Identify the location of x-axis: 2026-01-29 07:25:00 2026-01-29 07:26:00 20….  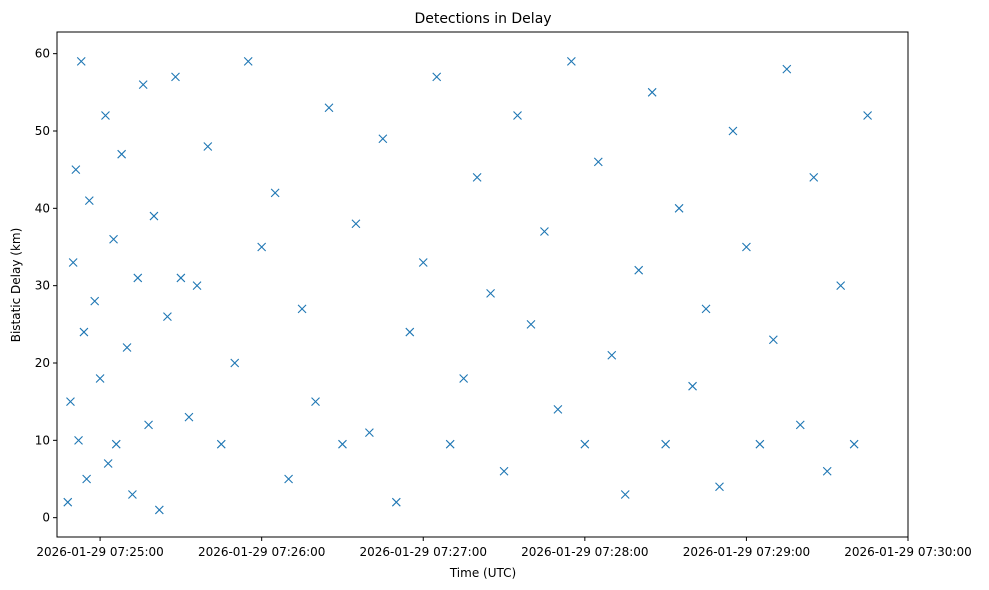
(504, 548).